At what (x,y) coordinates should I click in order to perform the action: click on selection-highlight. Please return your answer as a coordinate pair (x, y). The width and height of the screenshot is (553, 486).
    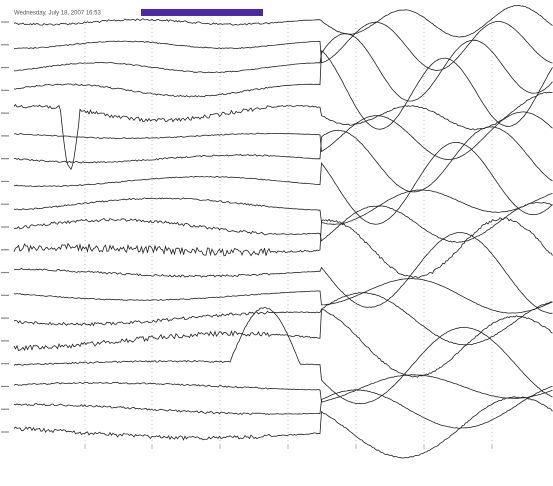
    Looking at the image, I should click on (202, 12).